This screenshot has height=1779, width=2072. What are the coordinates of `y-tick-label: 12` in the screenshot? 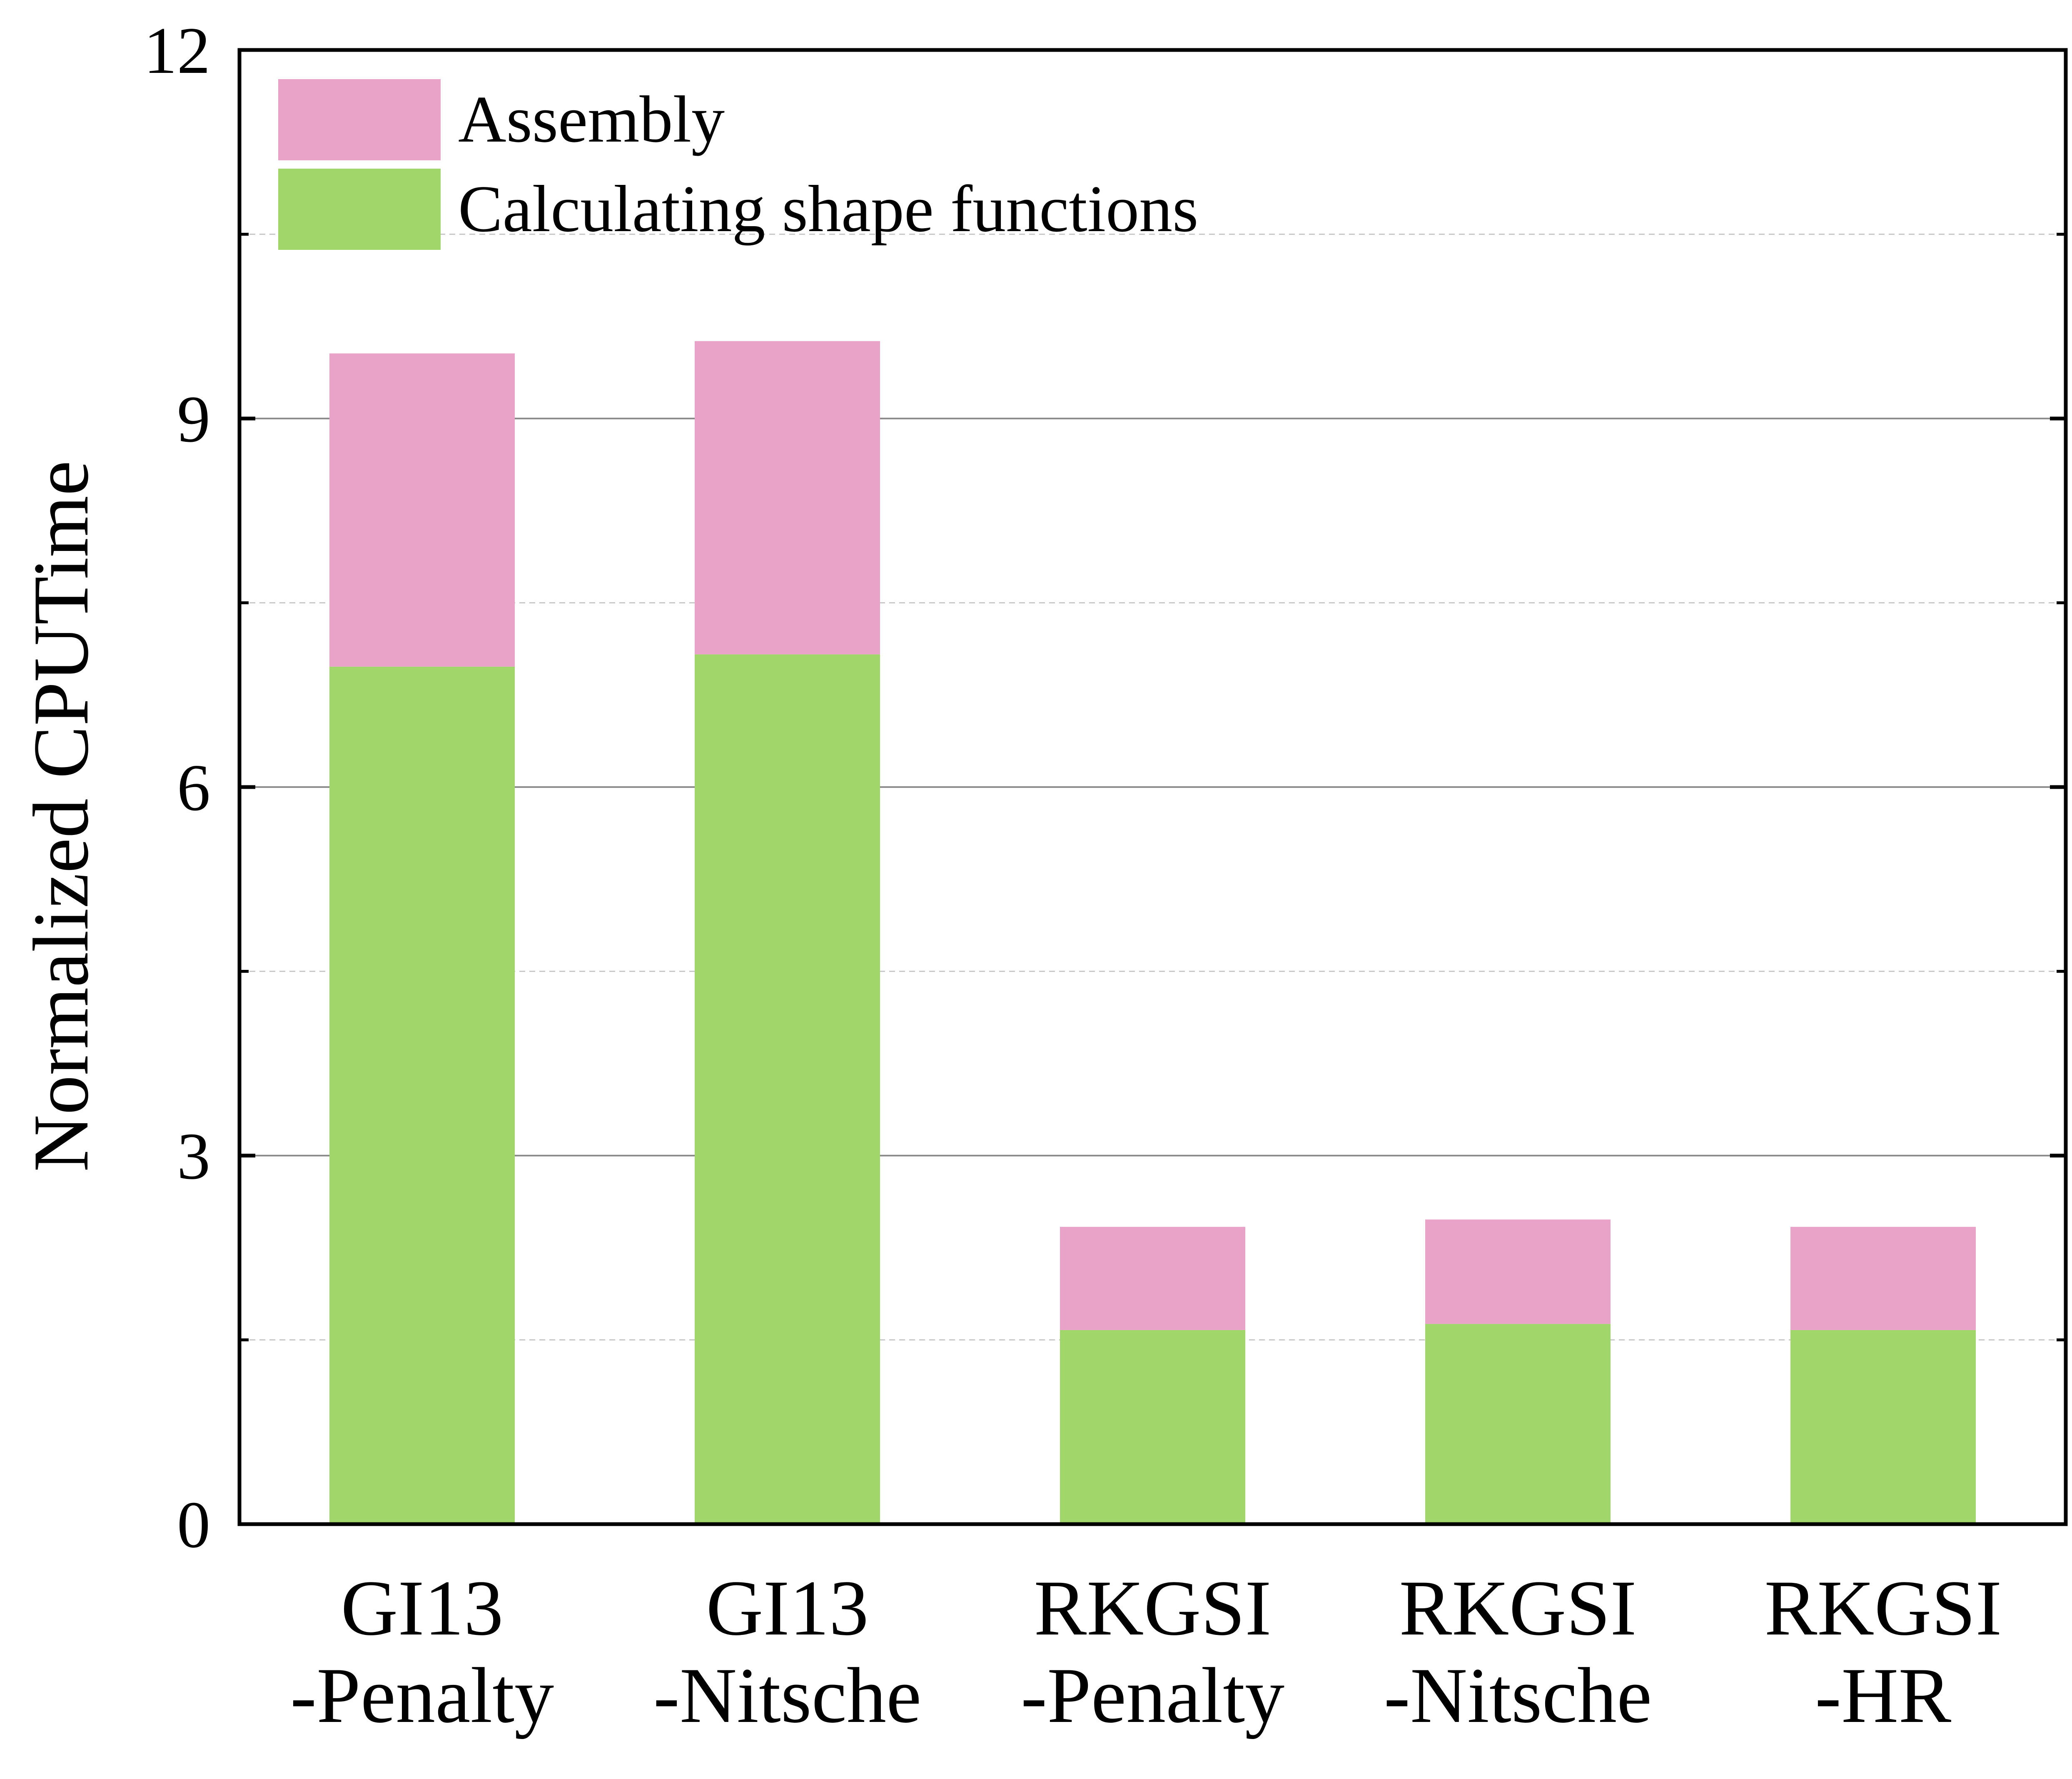 It's located at (177, 50).